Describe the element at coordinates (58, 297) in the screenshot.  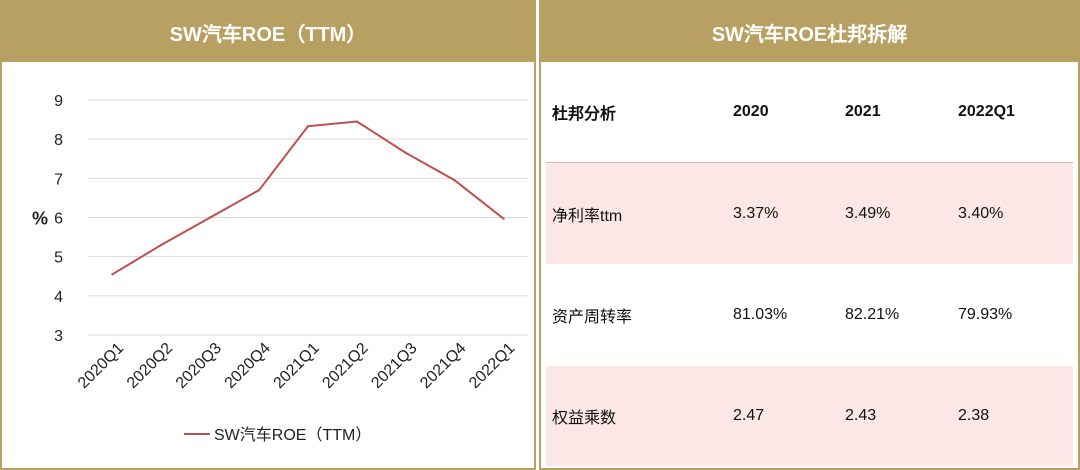
I see `y-tick-label: 4` at that location.